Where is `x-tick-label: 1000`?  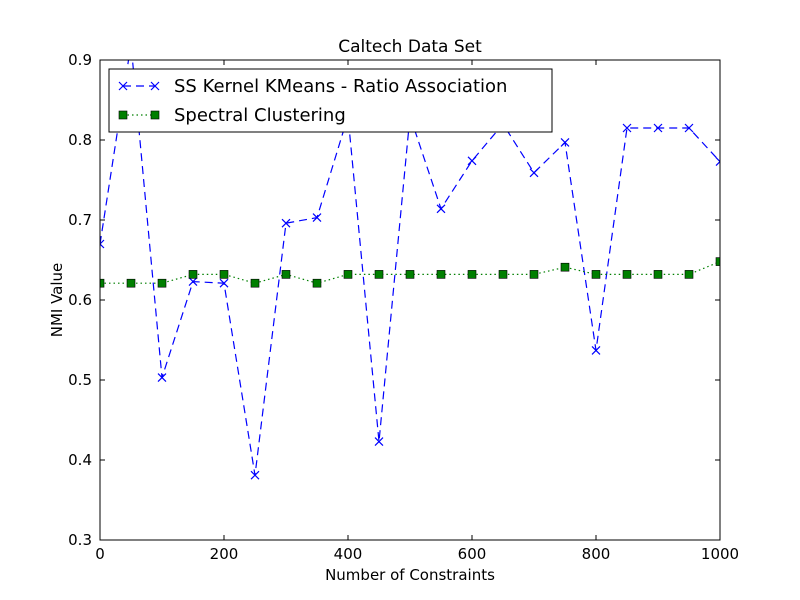 x-tick-label: 1000 is located at coordinates (720, 554).